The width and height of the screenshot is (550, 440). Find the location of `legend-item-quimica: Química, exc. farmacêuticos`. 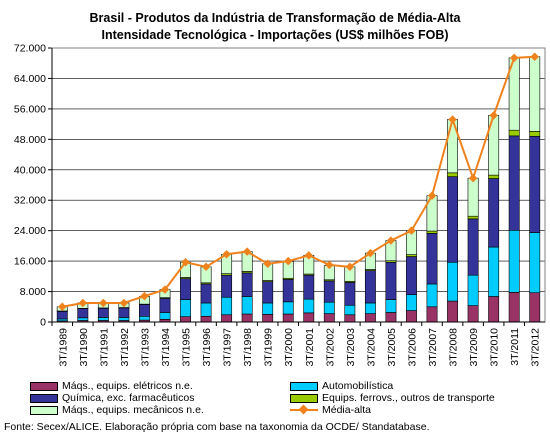

legend-item-quimica: Química, exc. farmacêuticos is located at coordinates (112, 398).